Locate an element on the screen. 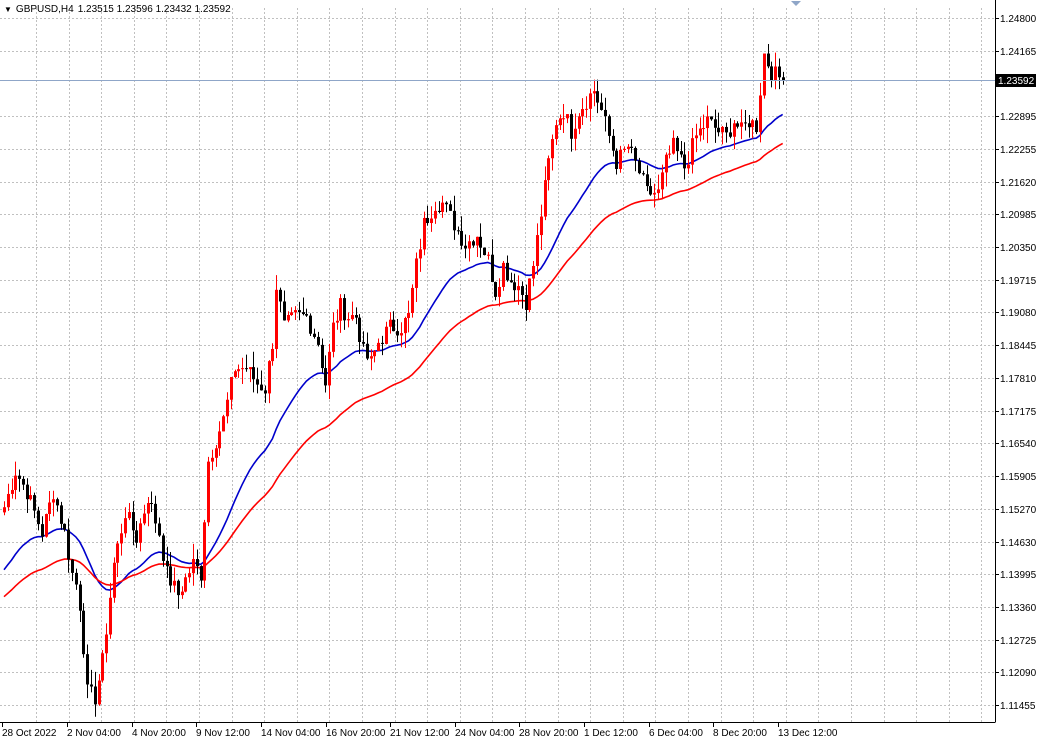 The height and width of the screenshot is (746, 1043). y-tick-label: 1.22255 is located at coordinates (1018, 150).